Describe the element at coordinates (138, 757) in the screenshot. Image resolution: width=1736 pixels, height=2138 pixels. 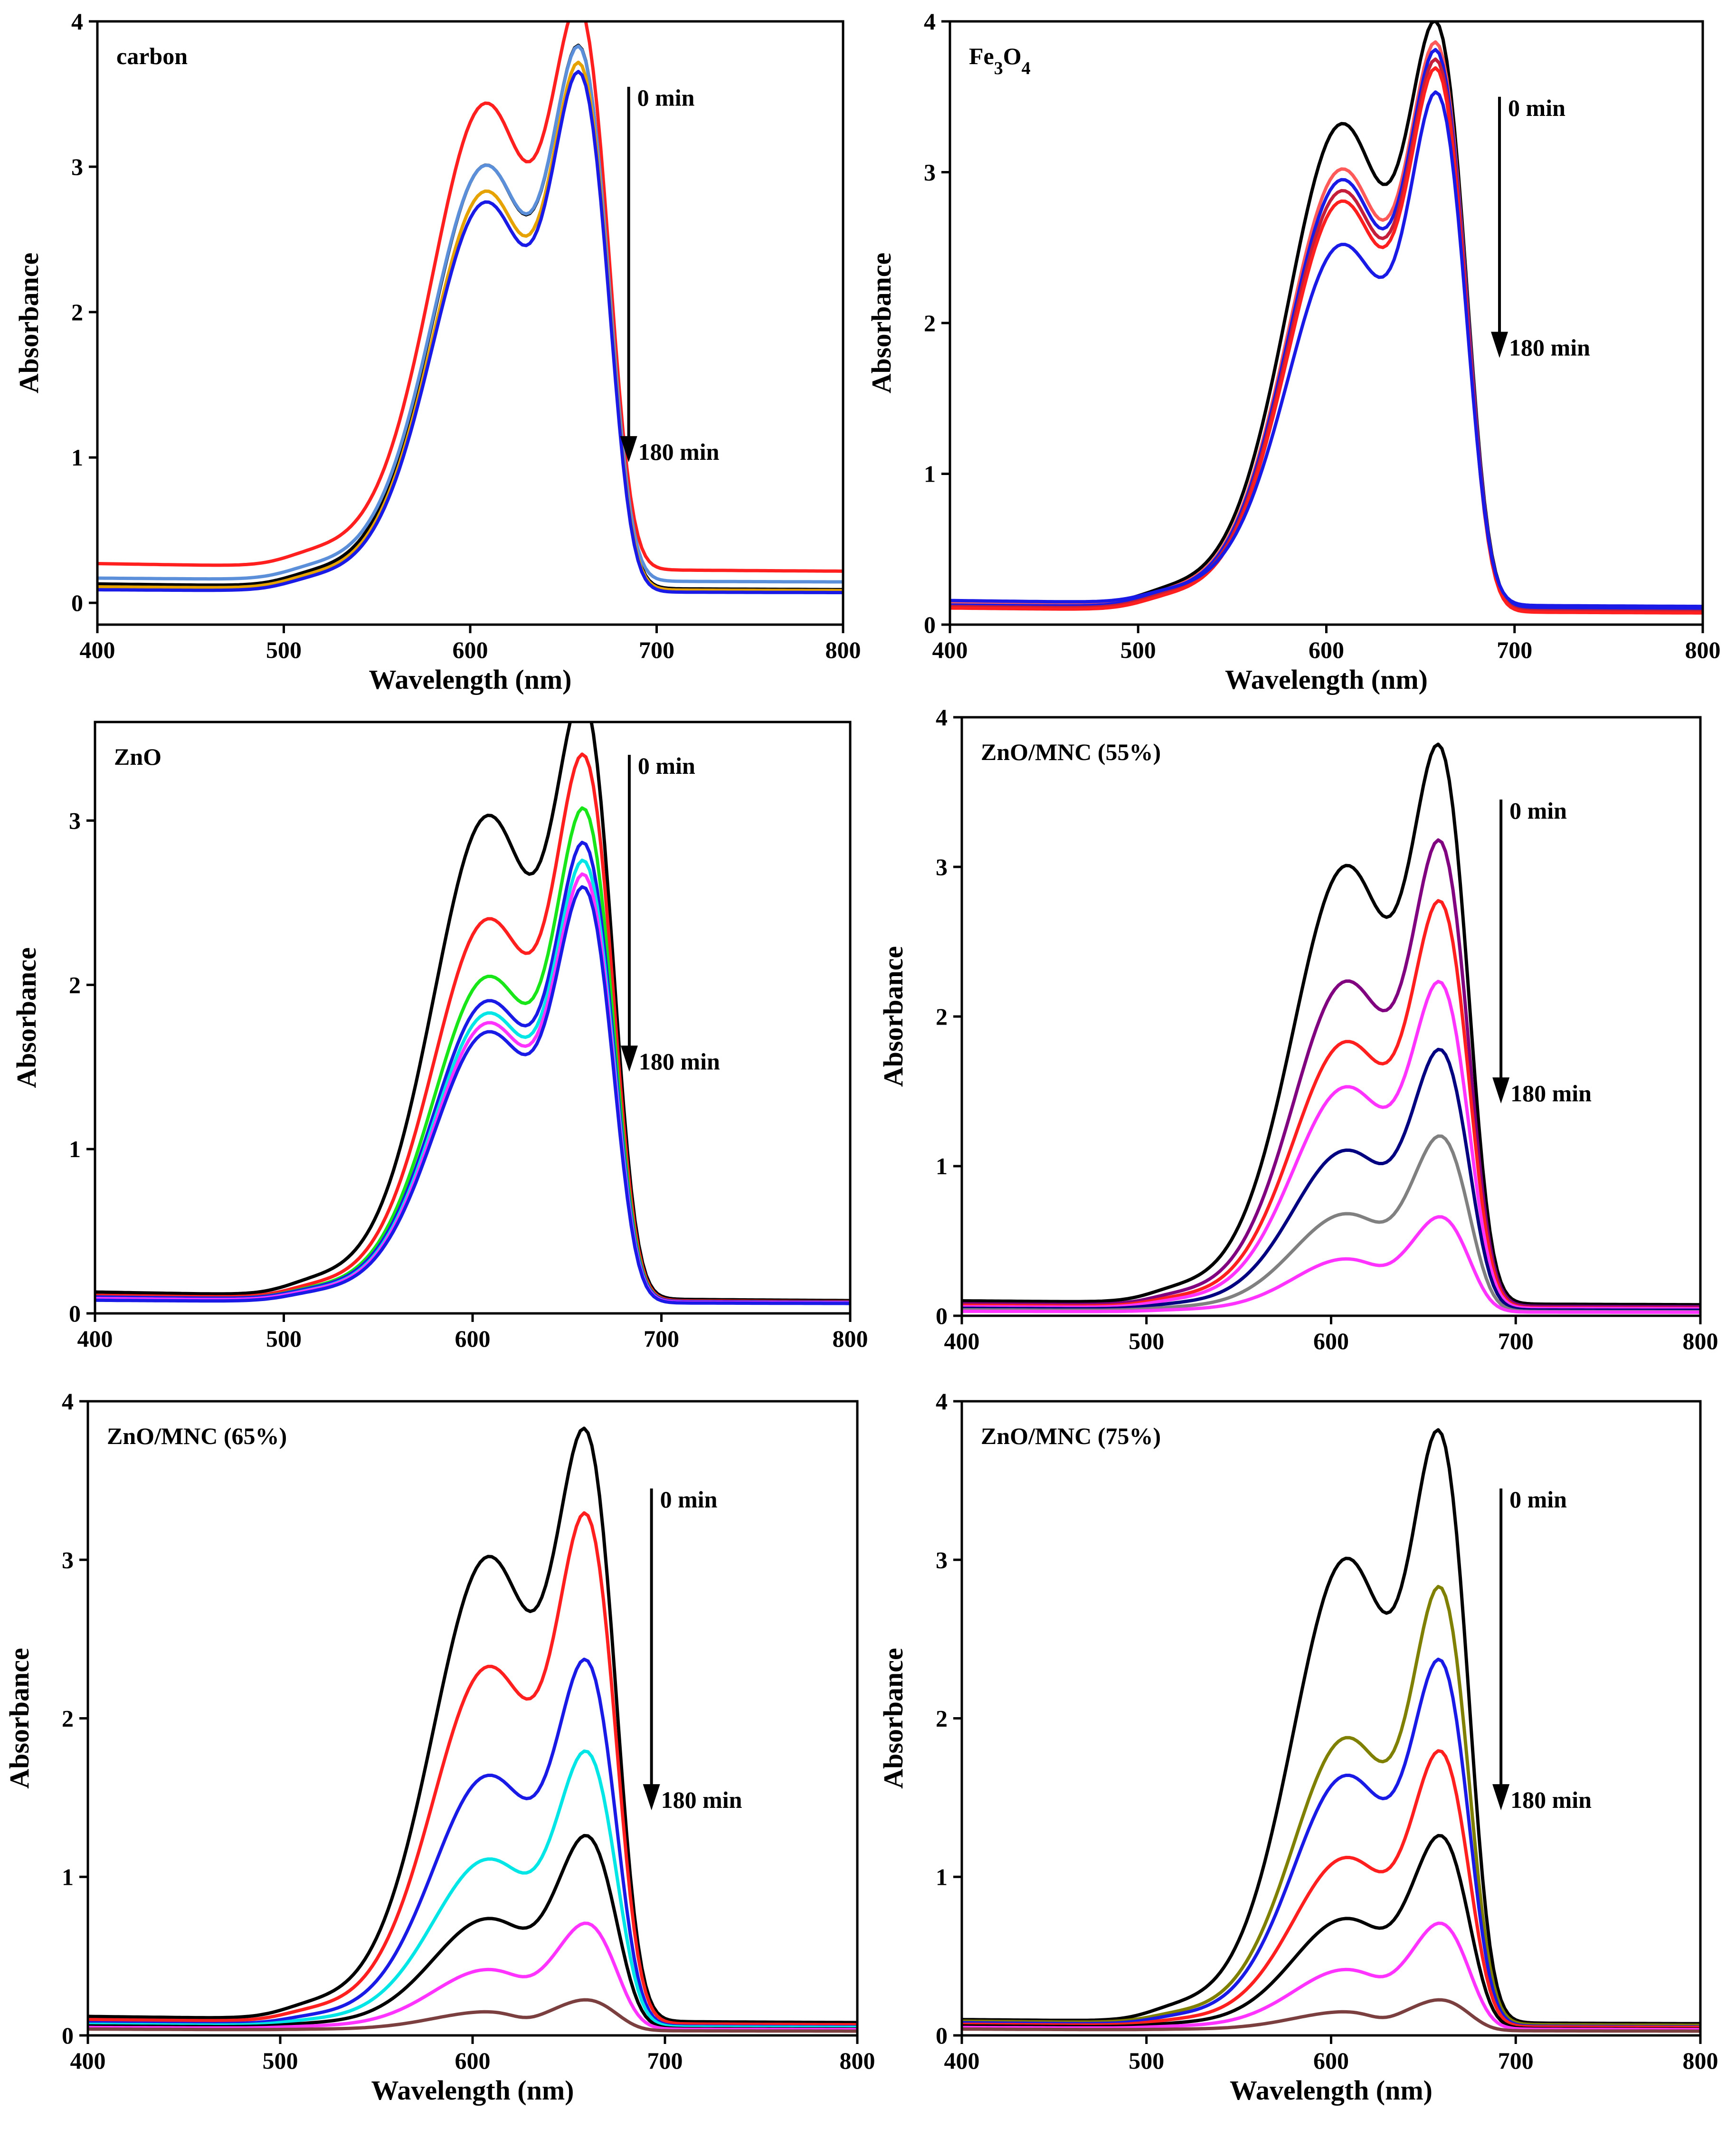
I see `panel-title: ZnO` at that location.